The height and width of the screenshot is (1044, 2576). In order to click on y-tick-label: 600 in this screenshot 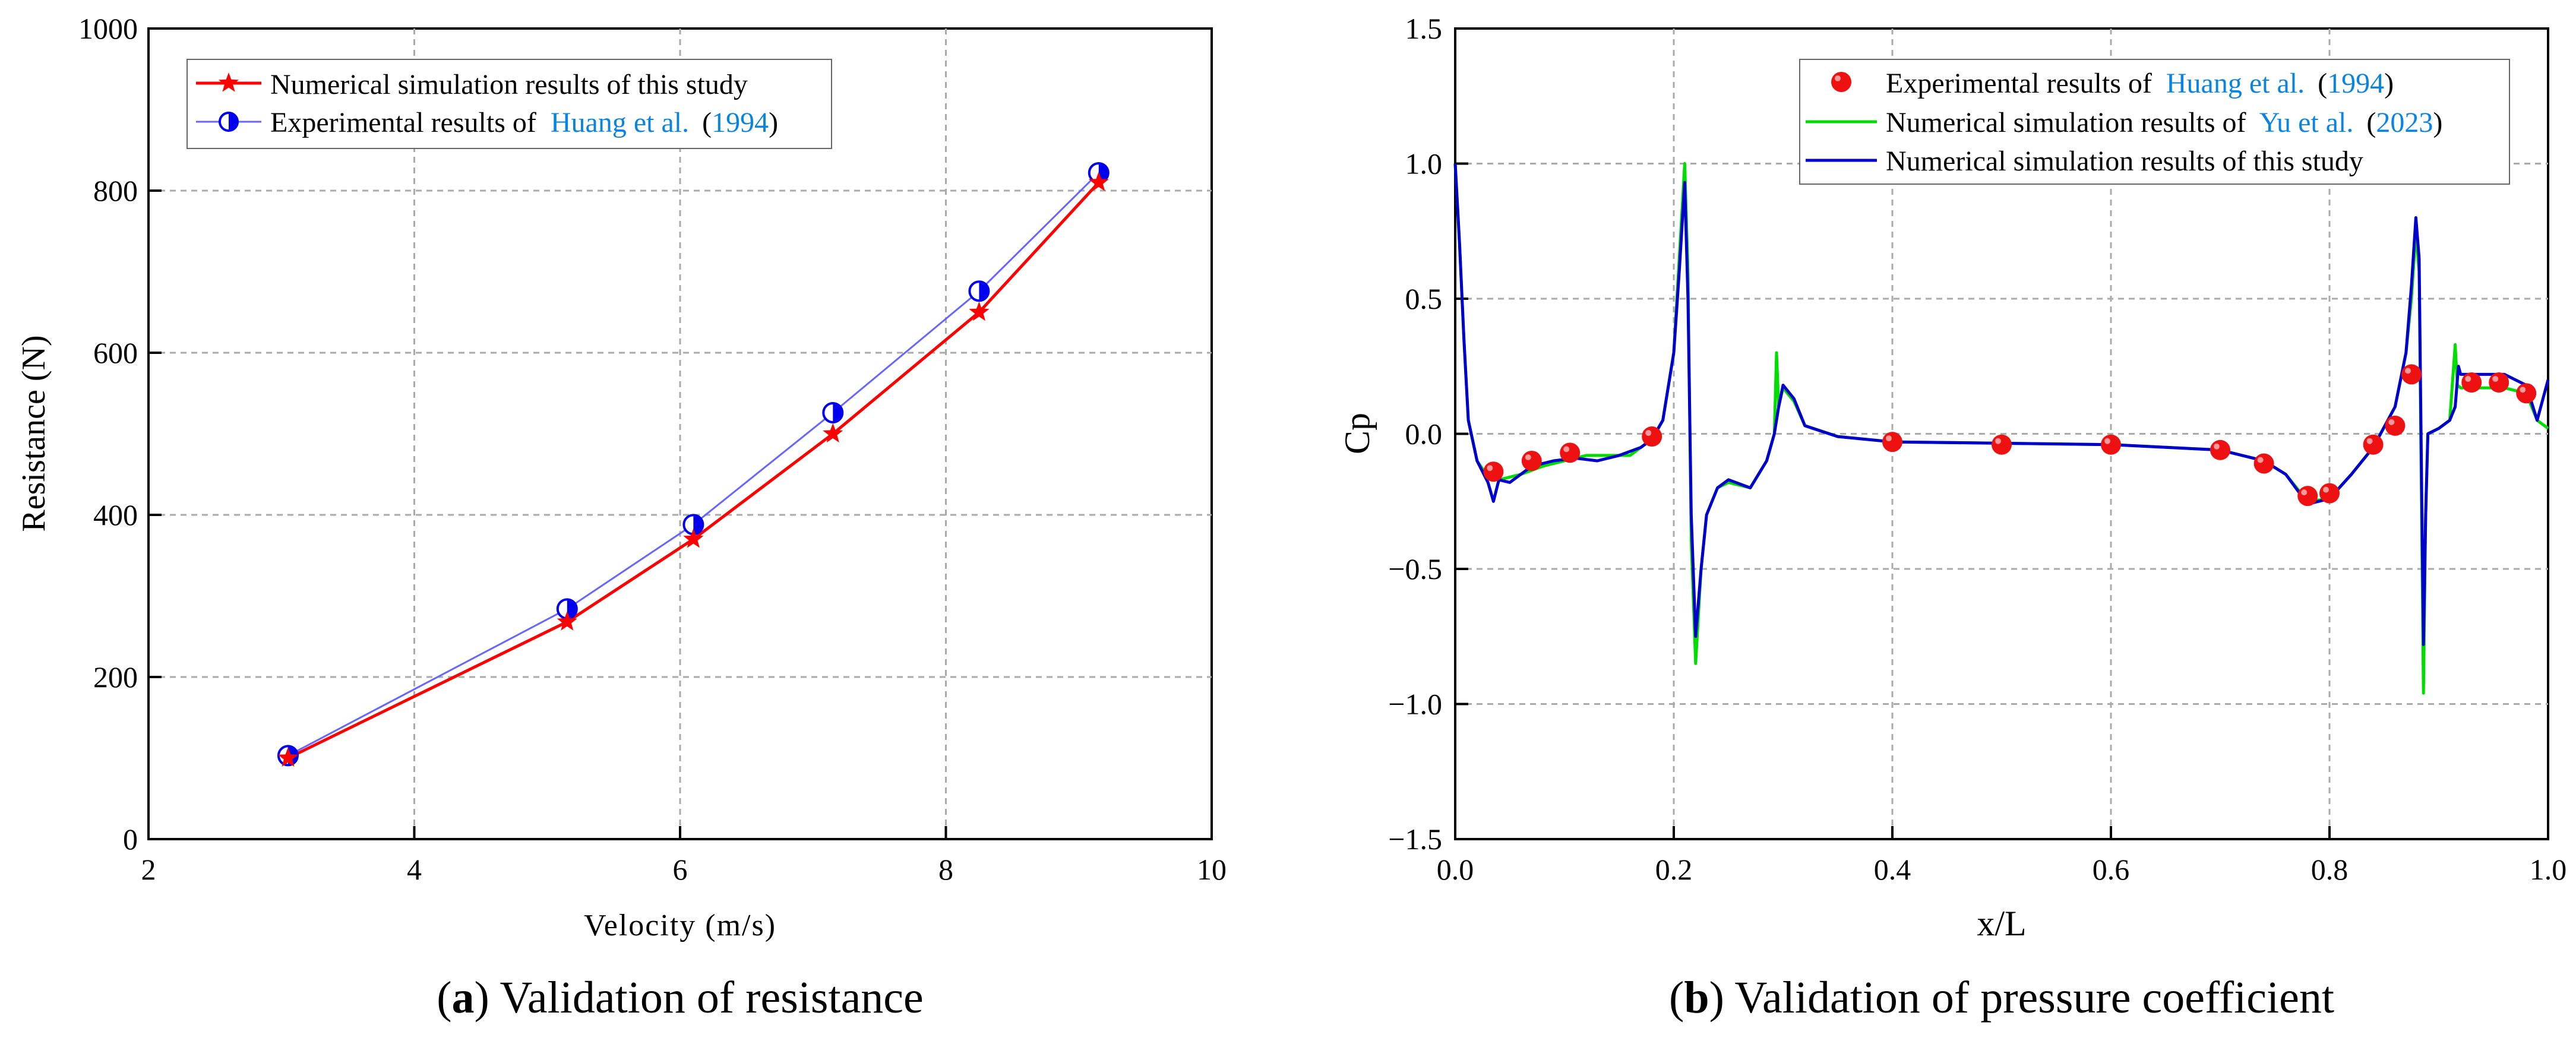, I will do `click(115, 352)`.